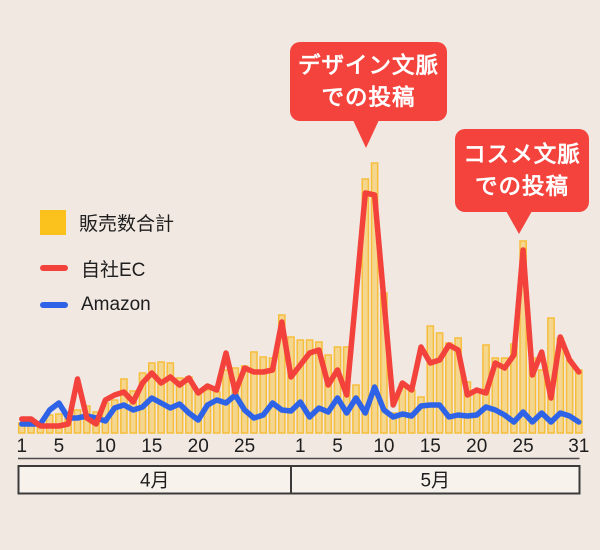 Image resolution: width=600 pixels, height=550 pixels. What do you see at coordinates (54, 305) in the screenshot?
I see `amazon-swatch-icon` at bounding box center [54, 305].